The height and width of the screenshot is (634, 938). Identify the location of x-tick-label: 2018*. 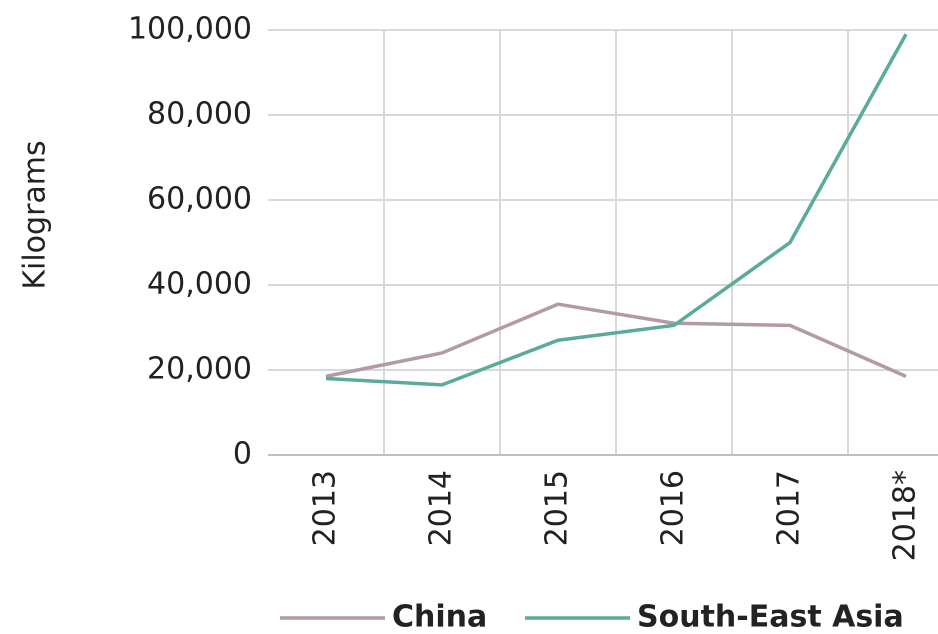
(905, 515).